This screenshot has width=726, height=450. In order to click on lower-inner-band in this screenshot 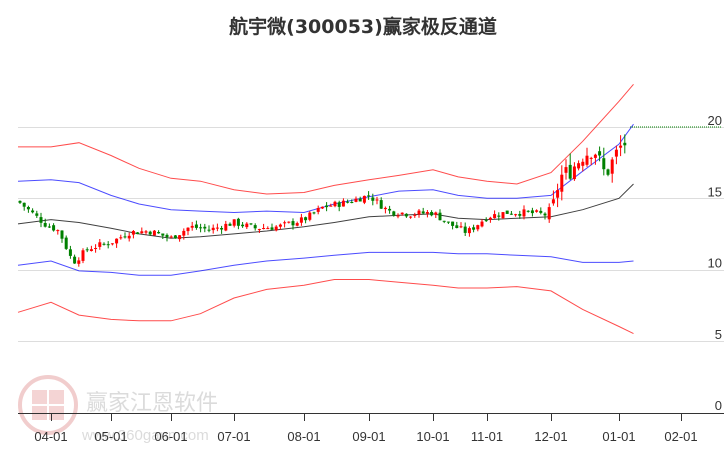, I will do `click(325, 263)`.